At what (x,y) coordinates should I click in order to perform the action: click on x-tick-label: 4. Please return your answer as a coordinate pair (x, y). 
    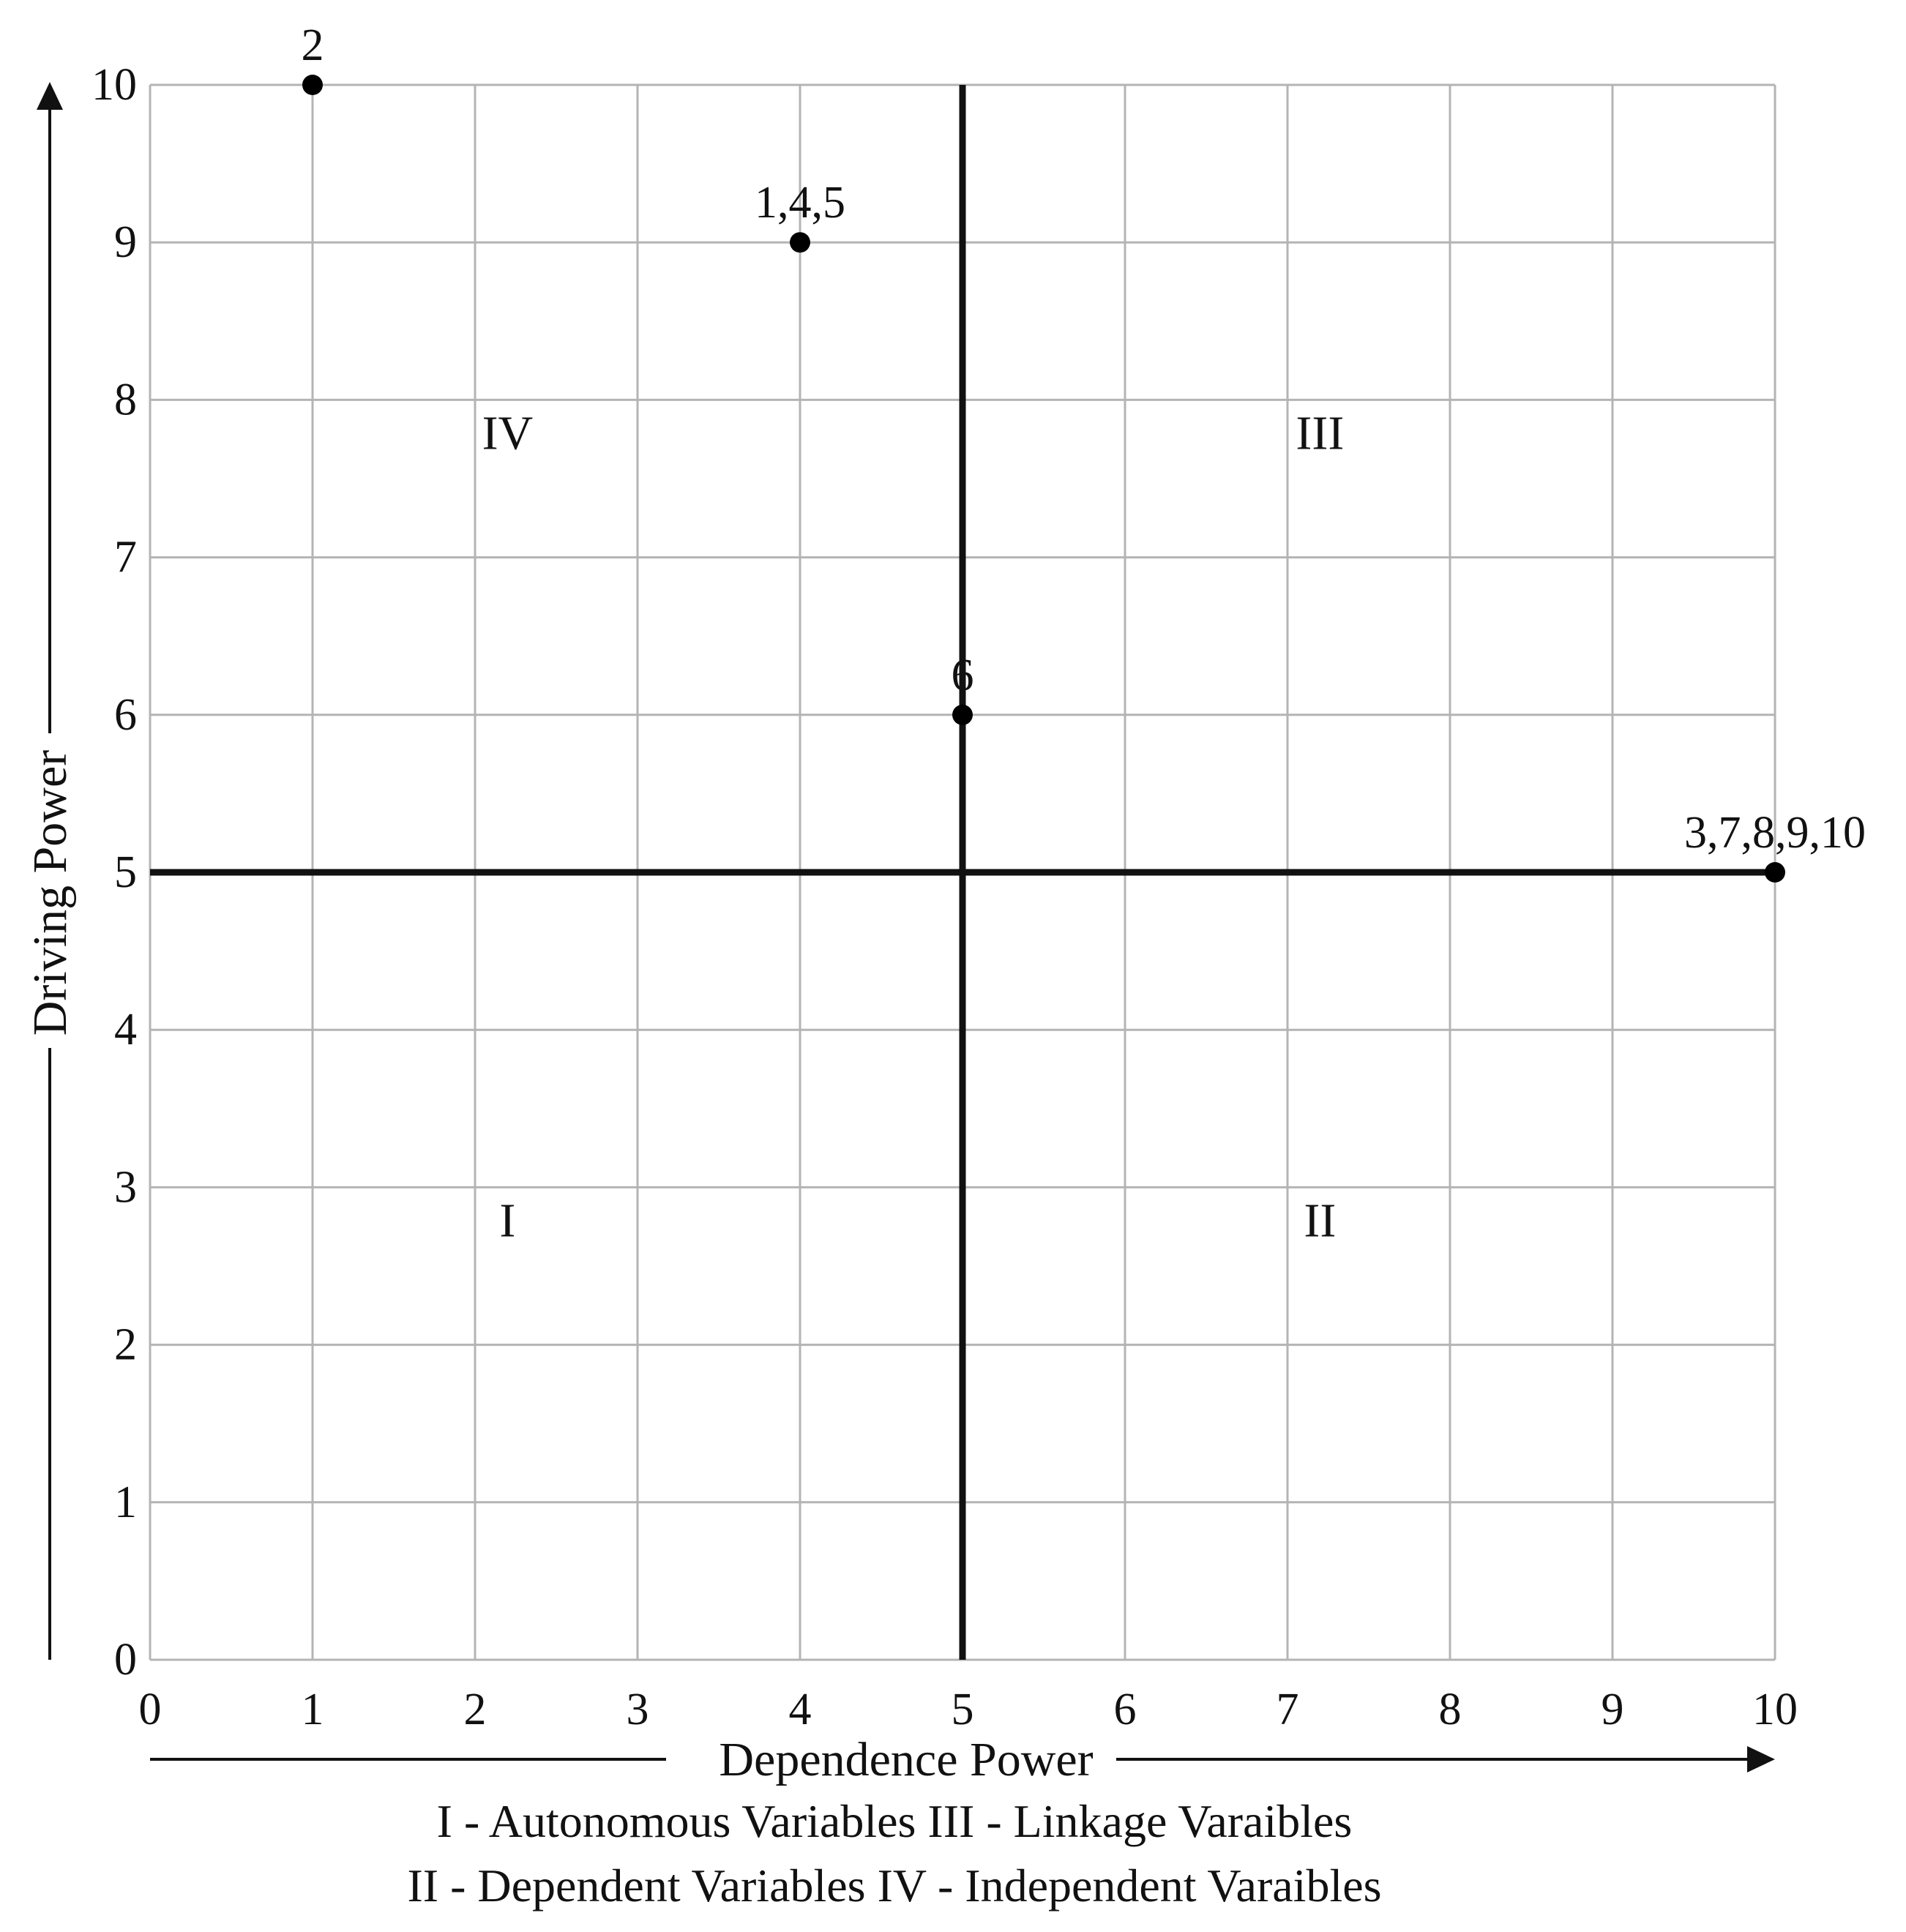
    Looking at the image, I should click on (800, 1709).